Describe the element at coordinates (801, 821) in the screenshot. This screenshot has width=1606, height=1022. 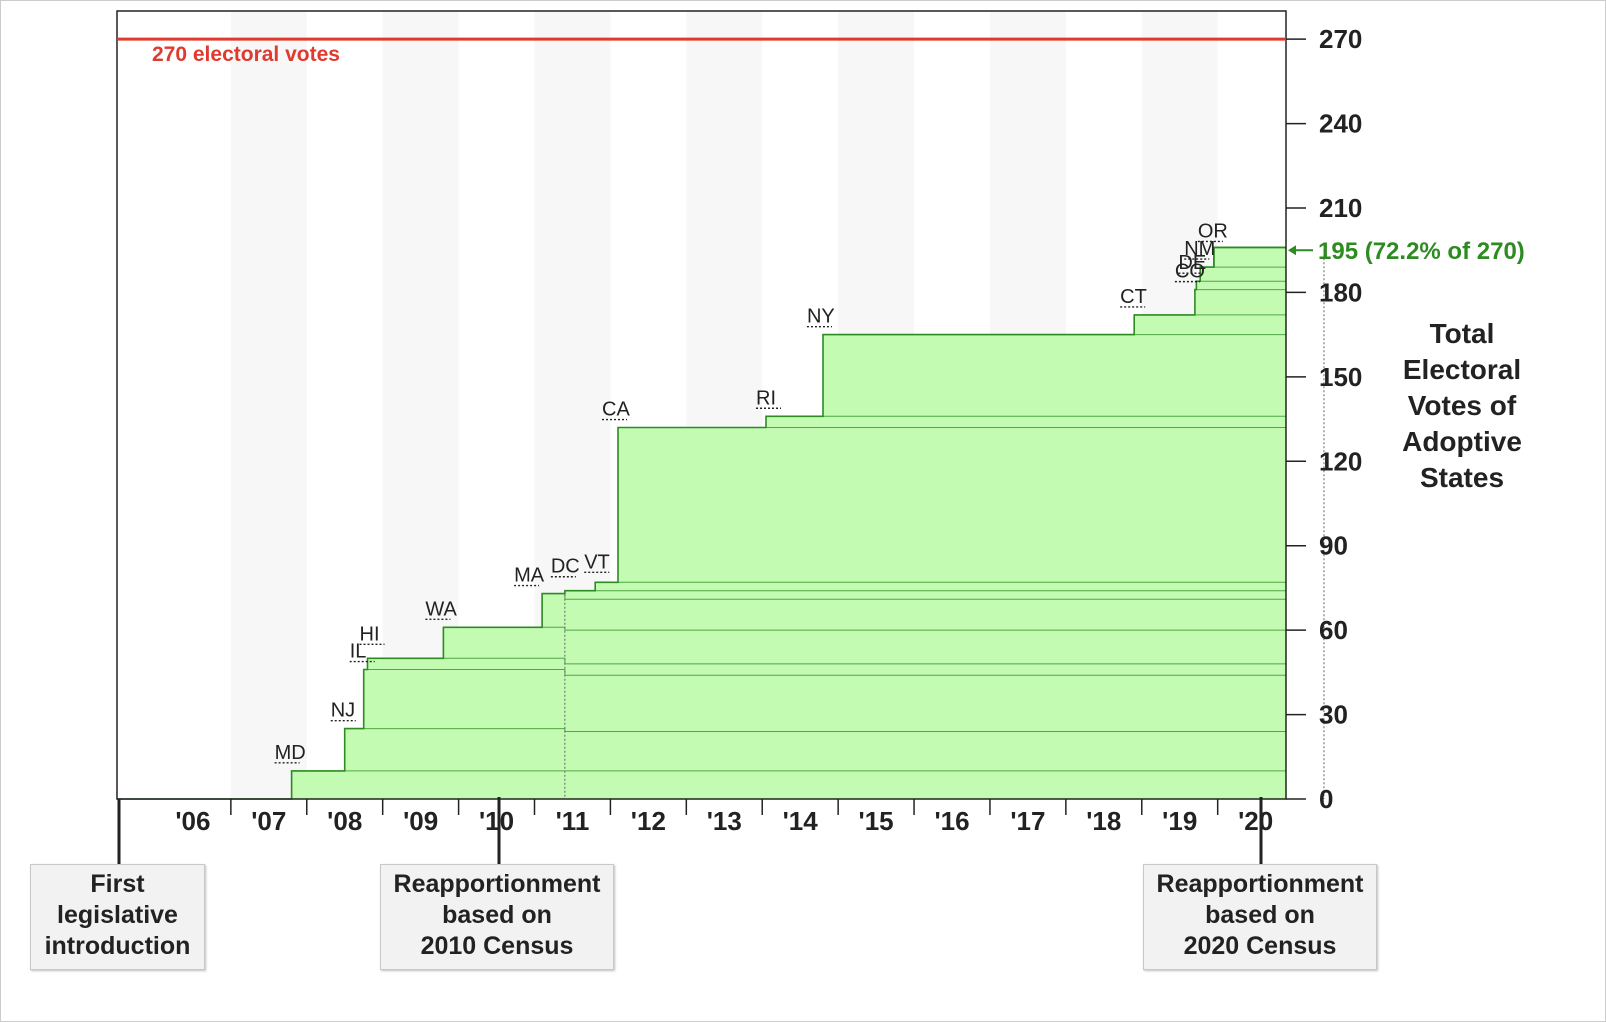
I see `x-tick-label: '14` at that location.